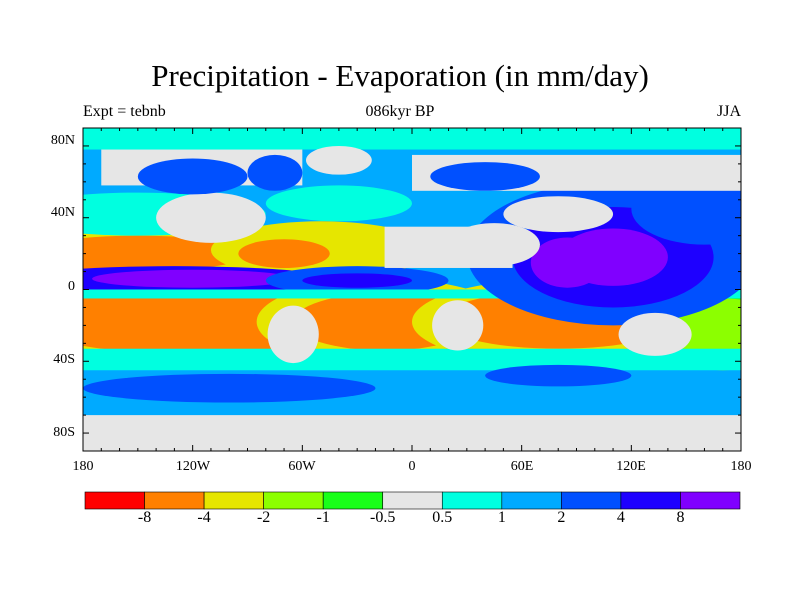 The height and width of the screenshot is (600, 800). What do you see at coordinates (338, 160) in the screenshot?
I see `land-greenland` at bounding box center [338, 160].